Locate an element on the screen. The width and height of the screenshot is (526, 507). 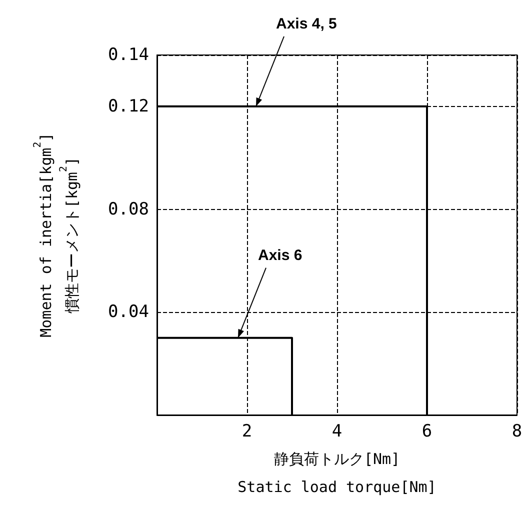
y-tick-label: 0.14 is located at coordinates (128, 55).